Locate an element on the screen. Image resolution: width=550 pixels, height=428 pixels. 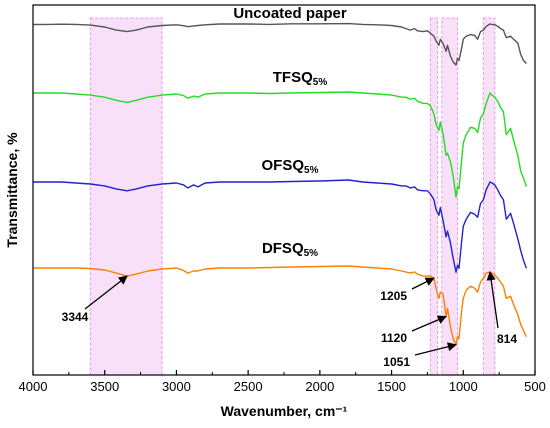
annotation-label-1120: 1120 is located at coordinates (394, 338).